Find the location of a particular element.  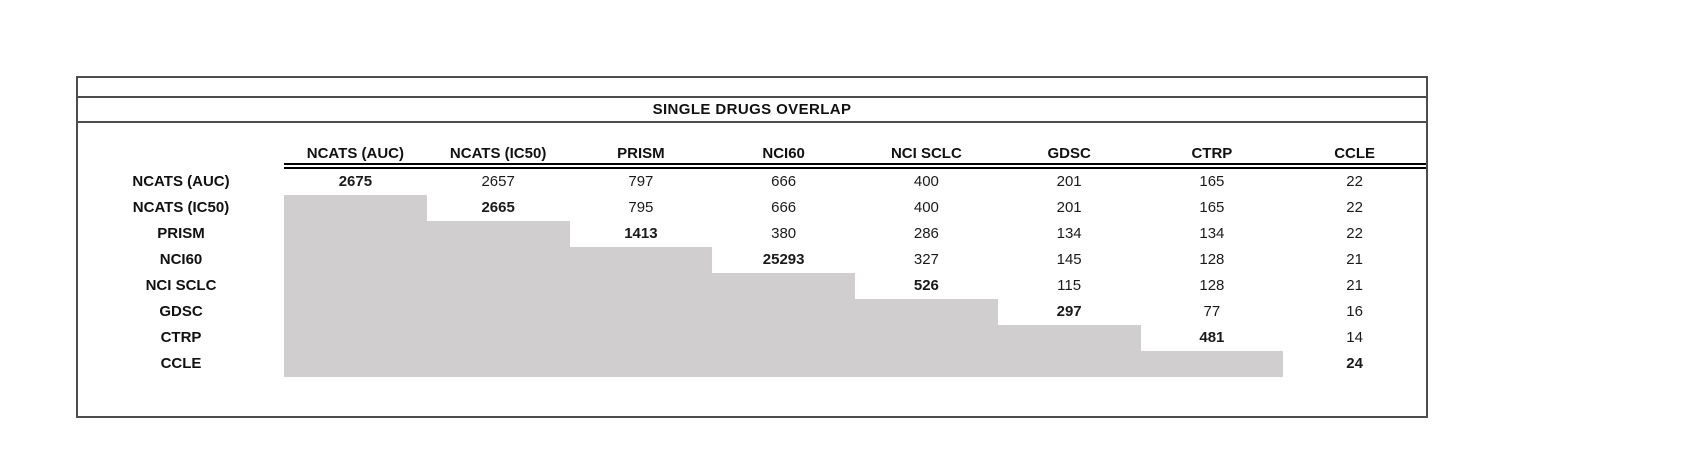

matrix-cell-r5-c5: 526 is located at coordinates (926, 285).